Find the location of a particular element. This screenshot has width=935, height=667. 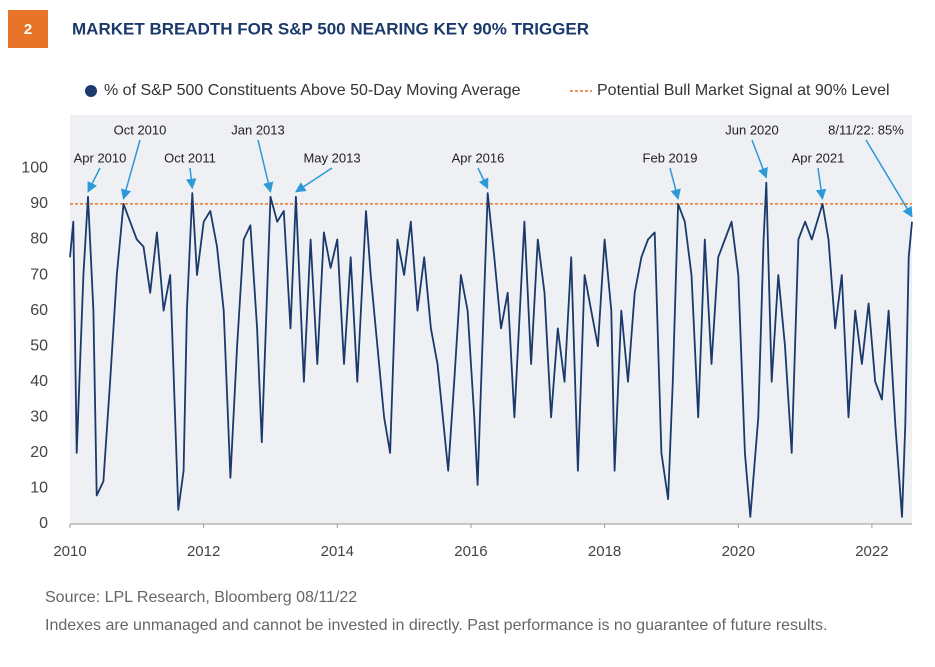

annotation-label: 8/11/22: 85% is located at coordinates (866, 129).